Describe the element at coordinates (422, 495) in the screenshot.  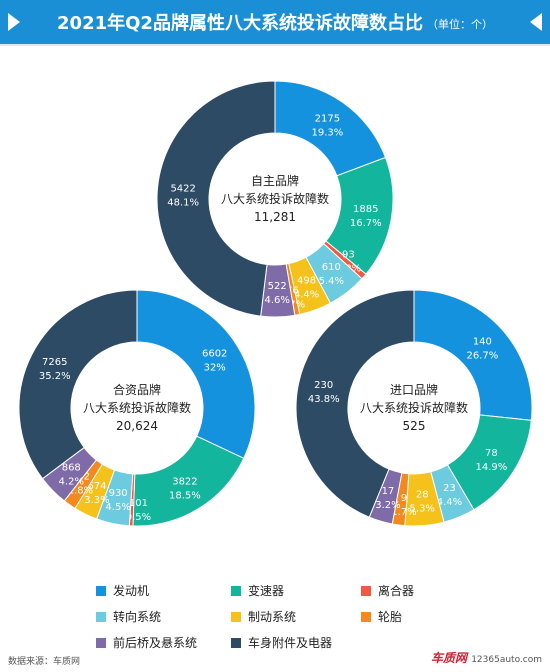
I see `slice-value-label: 28` at that location.